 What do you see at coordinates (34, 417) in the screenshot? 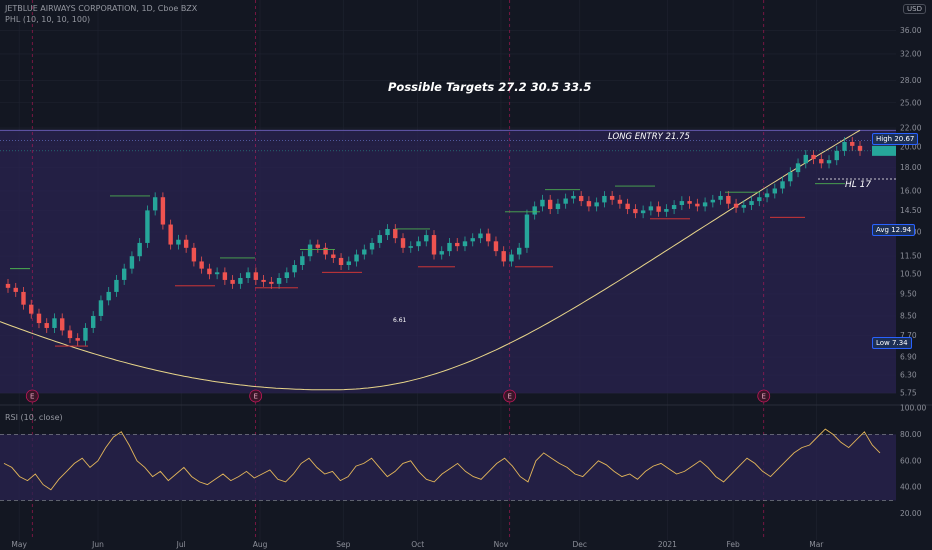
I see `rsi-label: RSI (10, close)` at bounding box center [34, 417].